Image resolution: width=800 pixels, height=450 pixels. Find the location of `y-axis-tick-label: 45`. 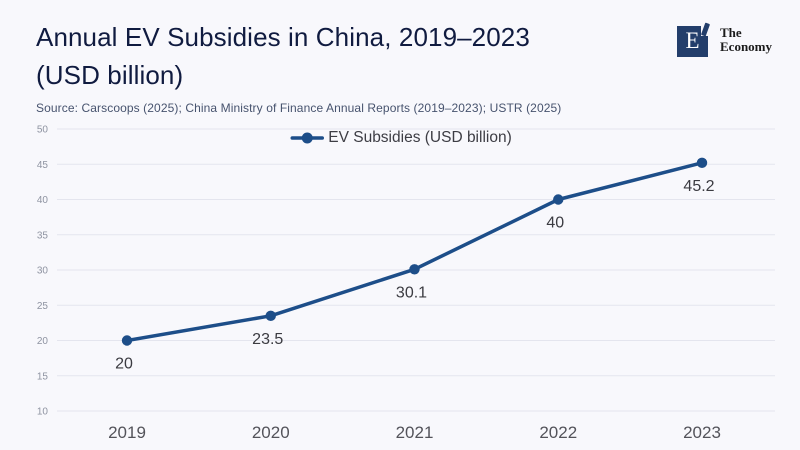

y-axis-tick-label: 45 is located at coordinates (43, 165).